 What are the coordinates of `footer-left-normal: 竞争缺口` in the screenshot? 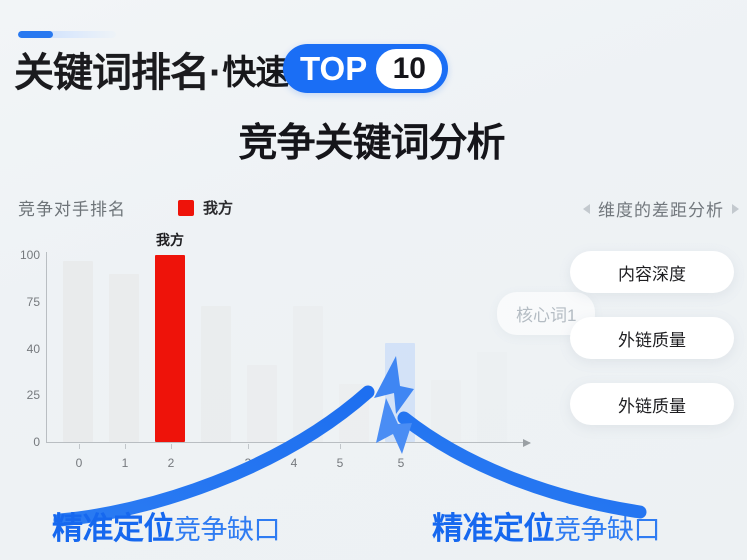 It's located at (227, 530).